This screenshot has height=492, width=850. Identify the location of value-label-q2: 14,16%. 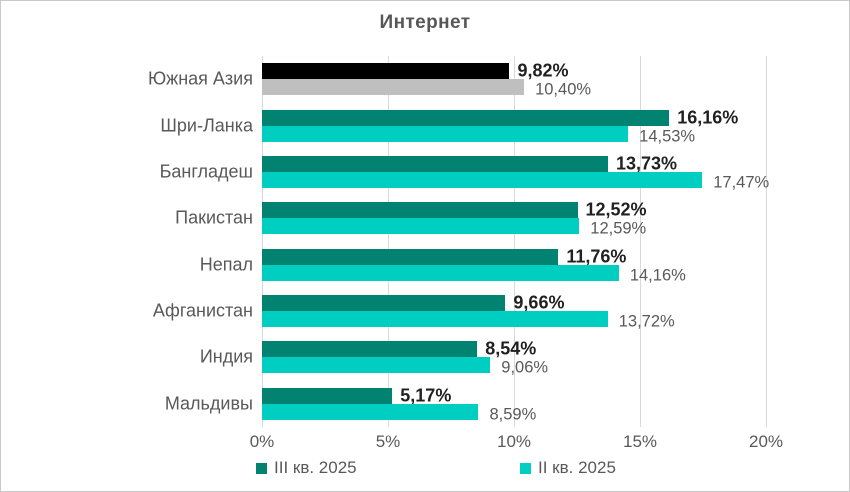
(657, 275).